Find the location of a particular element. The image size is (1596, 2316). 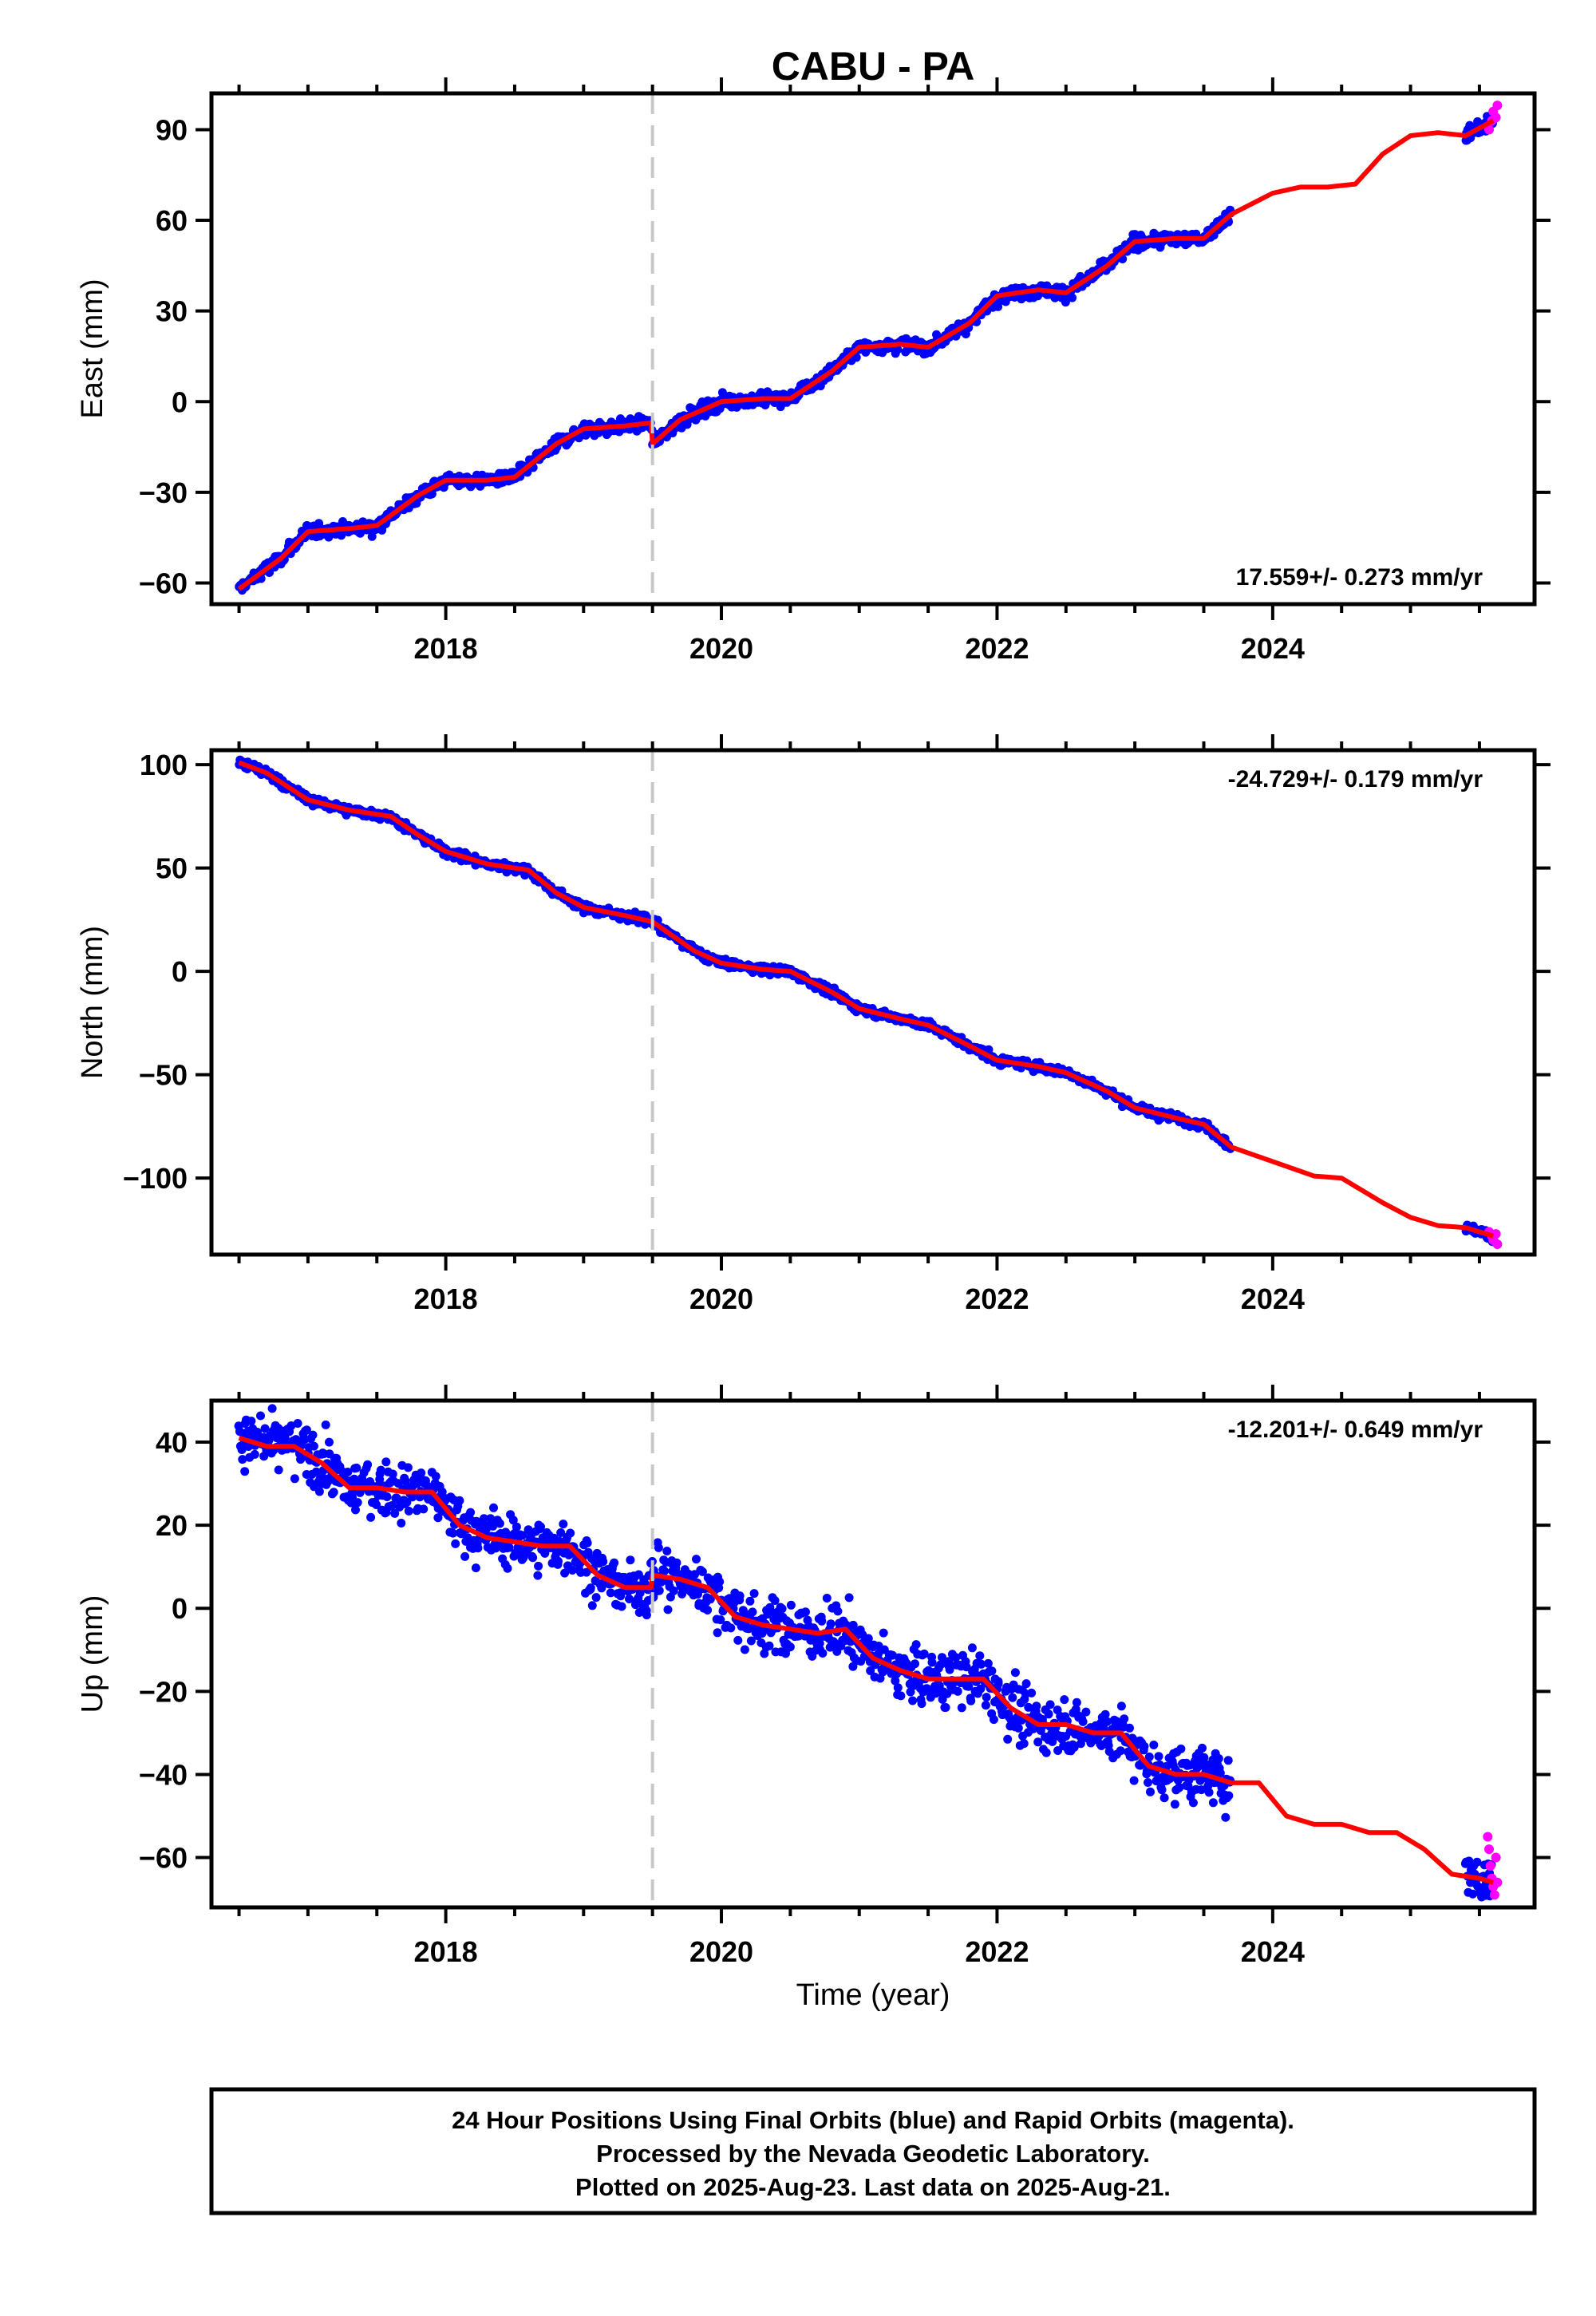

east-y-tick-label: −30 is located at coordinates (163, 492).